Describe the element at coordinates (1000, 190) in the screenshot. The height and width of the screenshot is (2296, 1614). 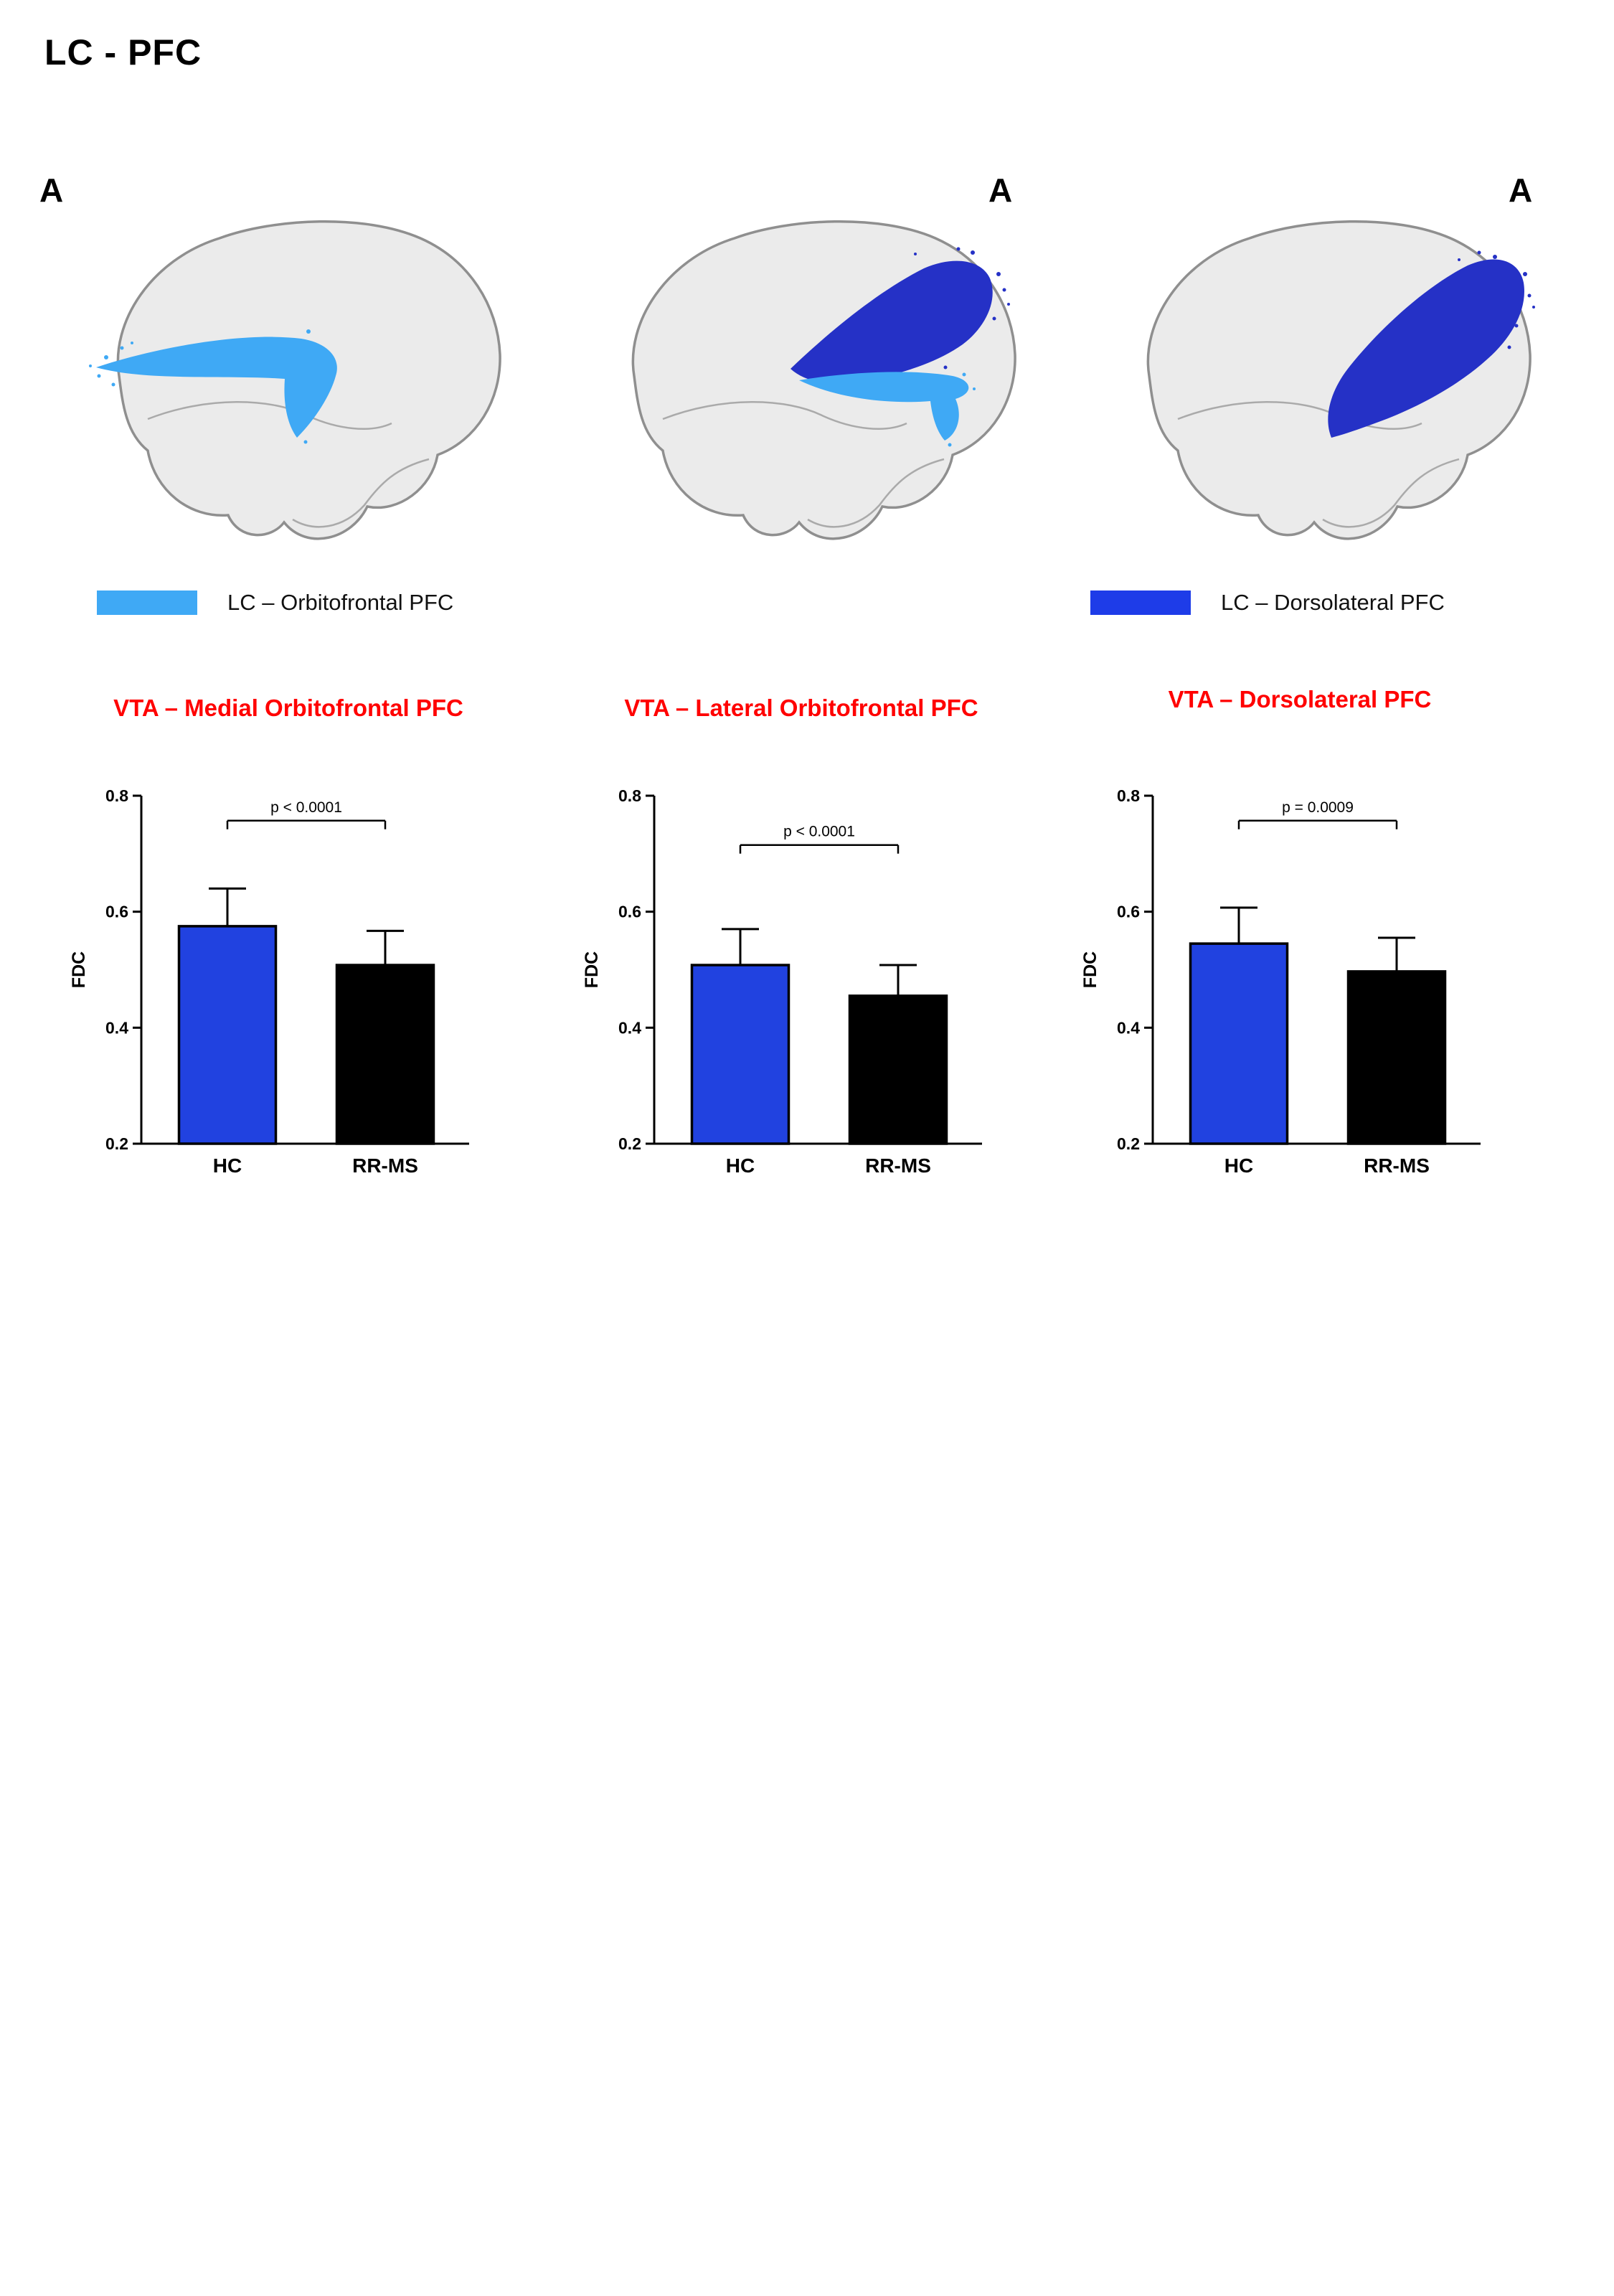
I see `panel-label-a-2: A` at that location.